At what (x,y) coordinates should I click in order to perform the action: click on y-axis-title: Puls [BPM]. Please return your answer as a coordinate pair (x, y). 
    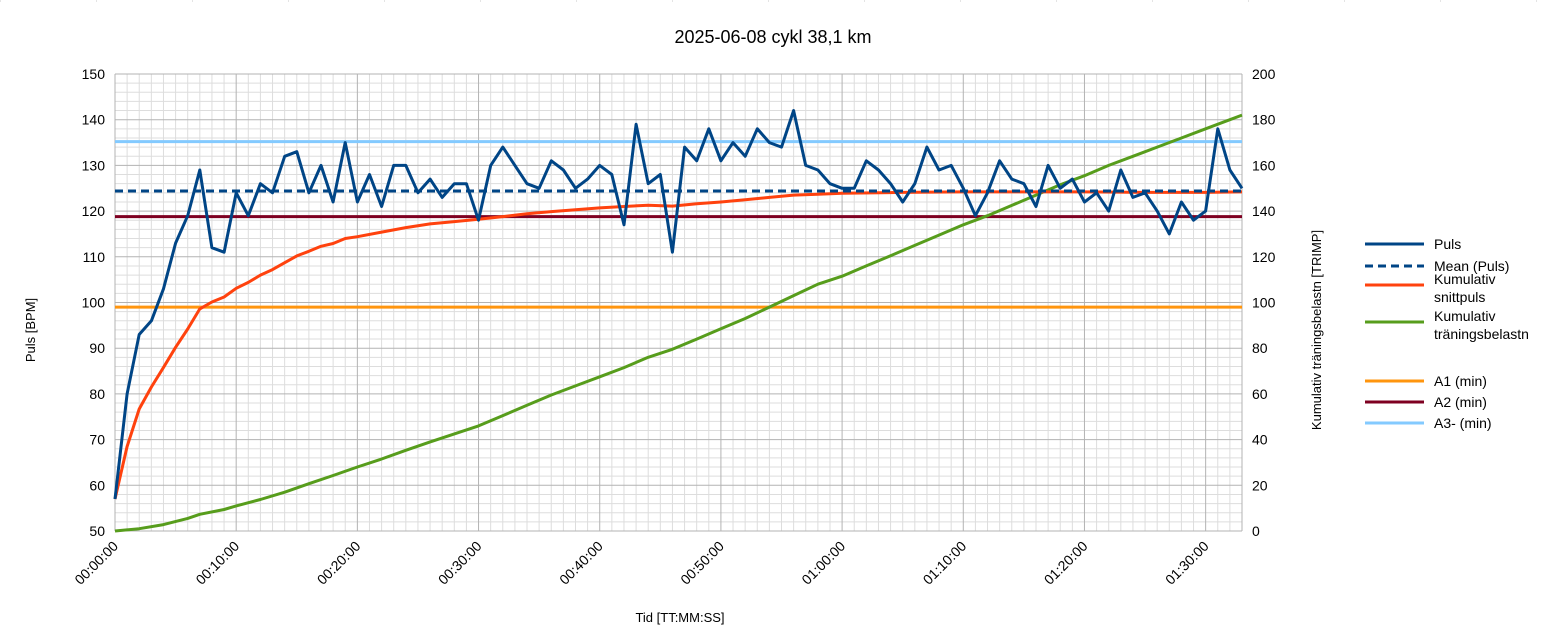
    Looking at the image, I should click on (30, 330).